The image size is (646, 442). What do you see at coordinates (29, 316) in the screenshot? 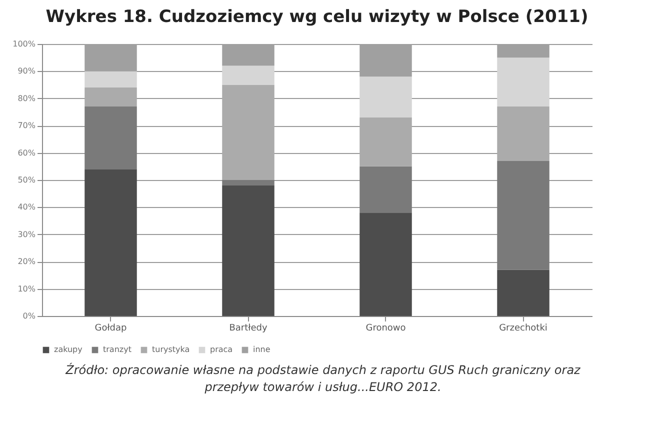
I see `y-tick-label: 0%` at bounding box center [29, 316].